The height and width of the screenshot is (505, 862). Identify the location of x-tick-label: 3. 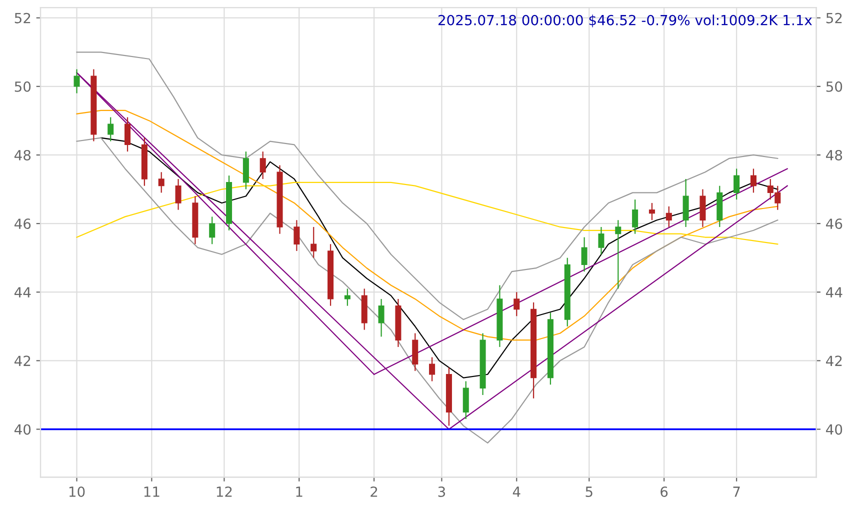
(442, 492).